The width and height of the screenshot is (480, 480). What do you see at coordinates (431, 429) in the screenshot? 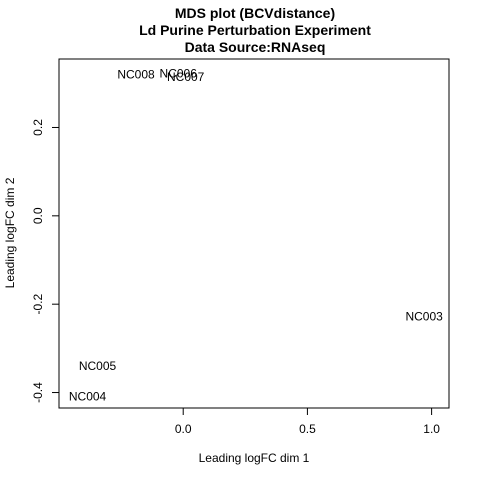
I see `x-tick-label: 1.0` at bounding box center [431, 429].